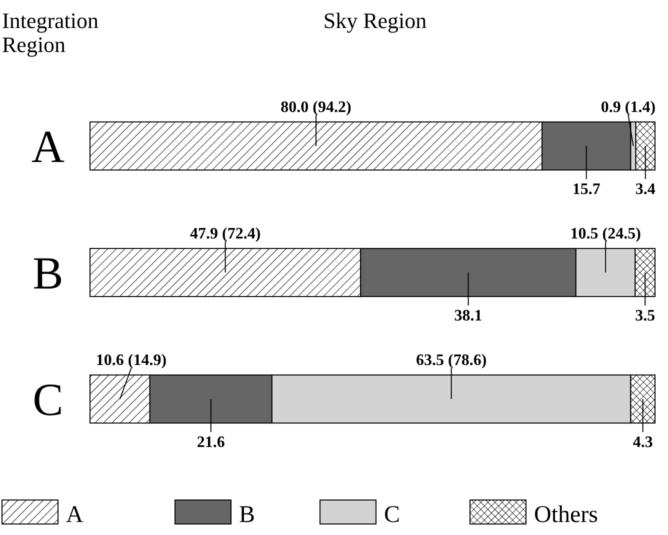 The height and width of the screenshot is (535, 668). Describe the element at coordinates (225, 233) in the screenshot. I see `data-label: 47.9 (72.4)` at that location.